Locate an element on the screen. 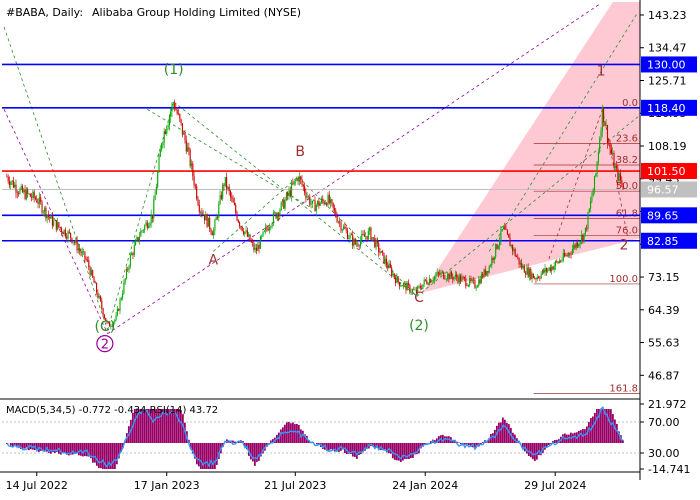  price-tick-label-10: 55.63 is located at coordinates (664, 343).